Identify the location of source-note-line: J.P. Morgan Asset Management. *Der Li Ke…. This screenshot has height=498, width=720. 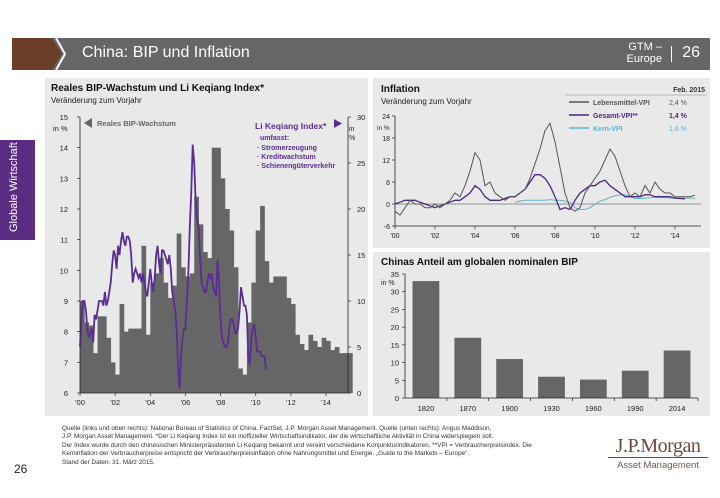
(278, 437).